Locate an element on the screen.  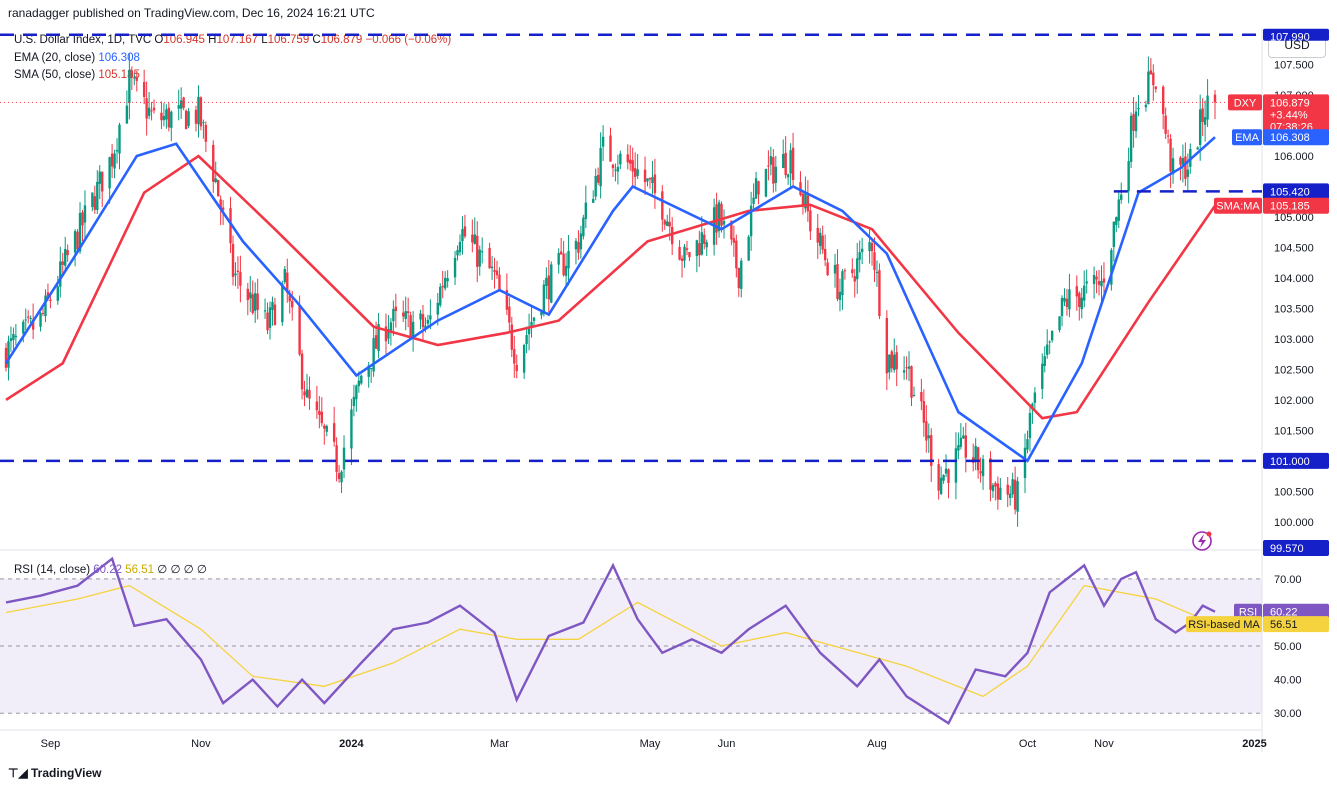
time-tick-label: Oct is located at coordinates (1027, 744).